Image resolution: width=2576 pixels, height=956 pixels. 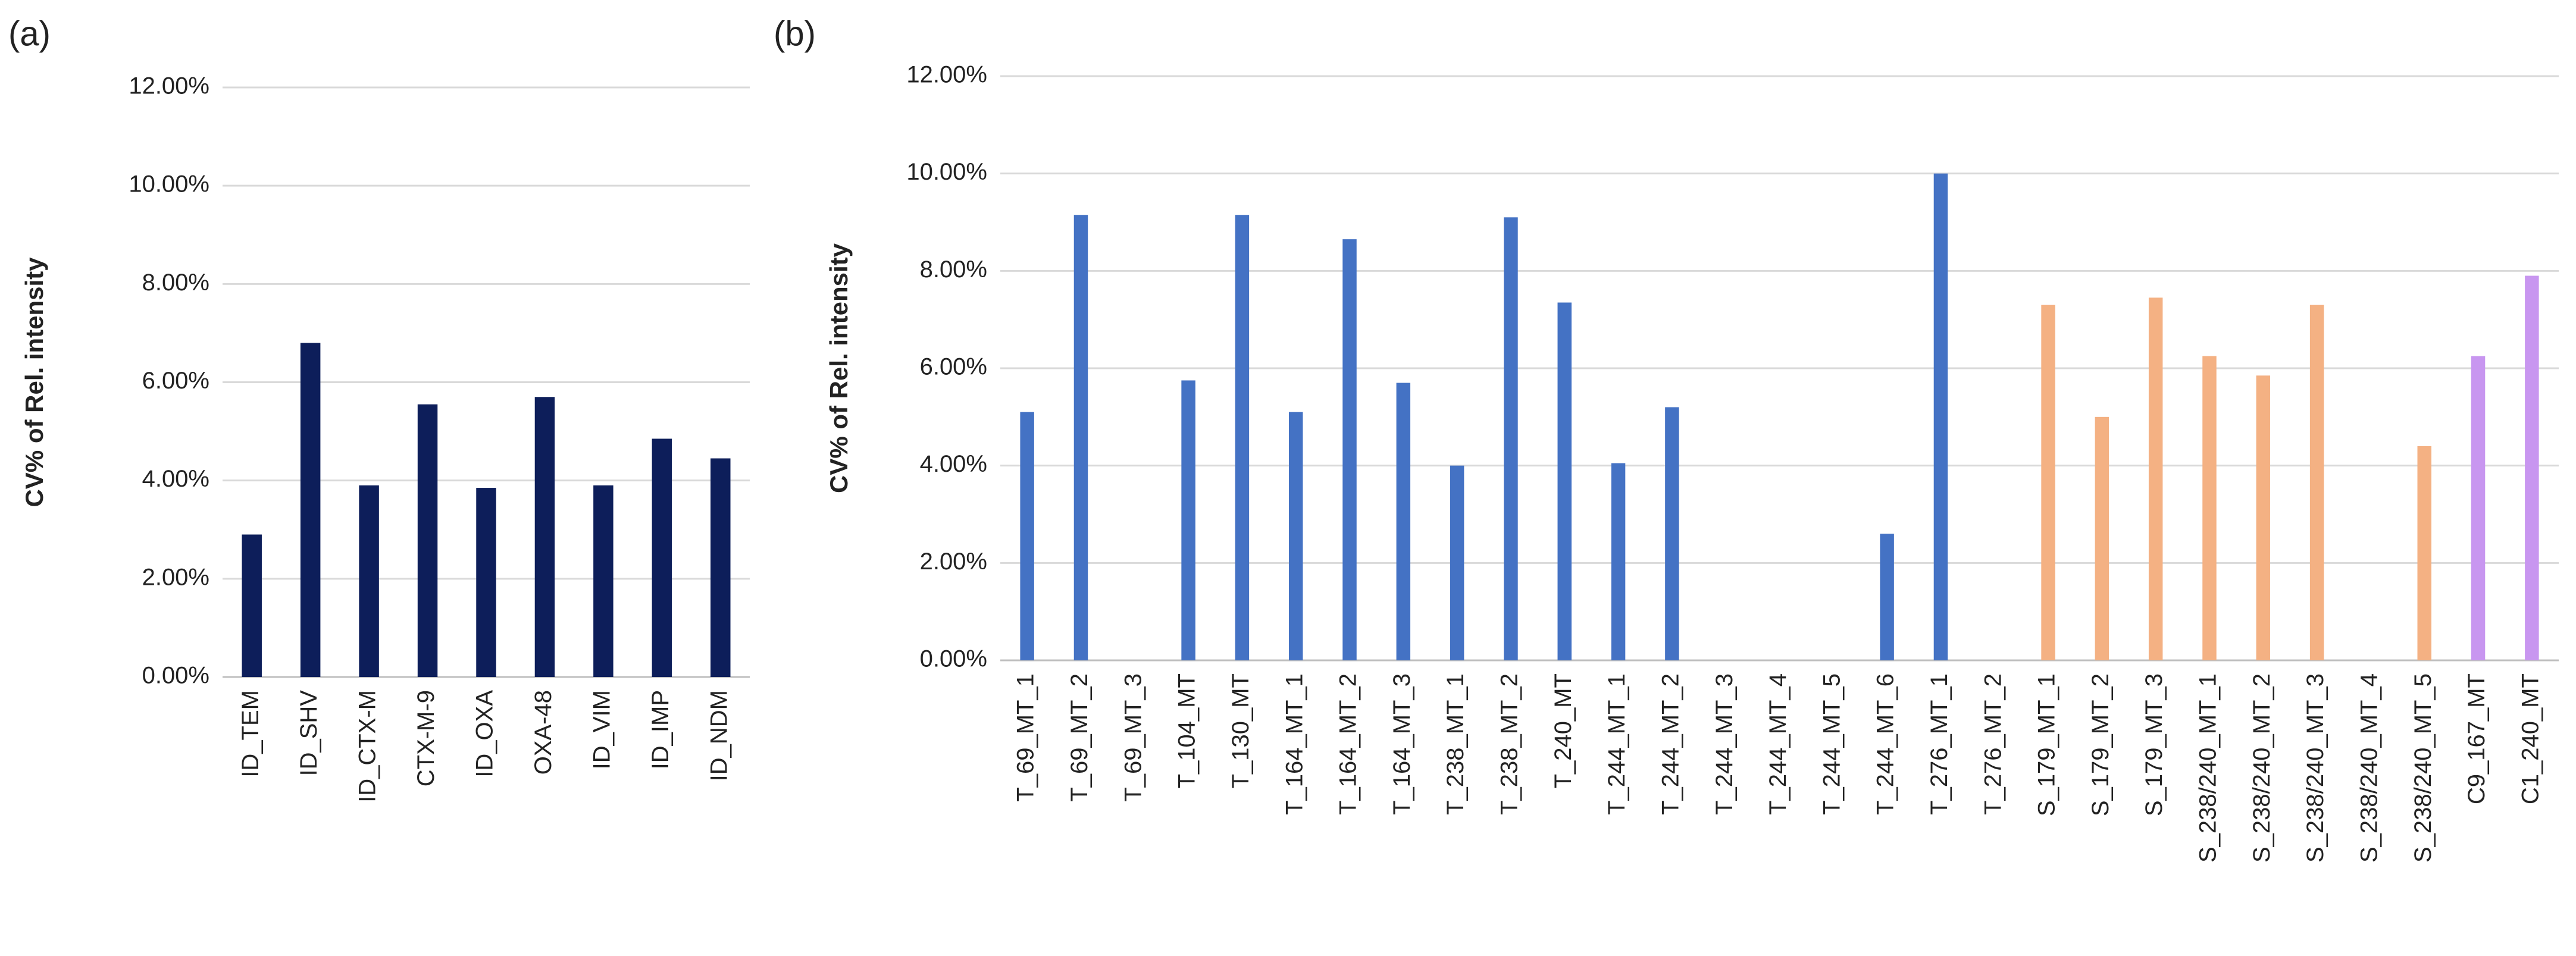 I want to click on x-tick-label: S_238/240_MT_5, so click(x=2423, y=768).